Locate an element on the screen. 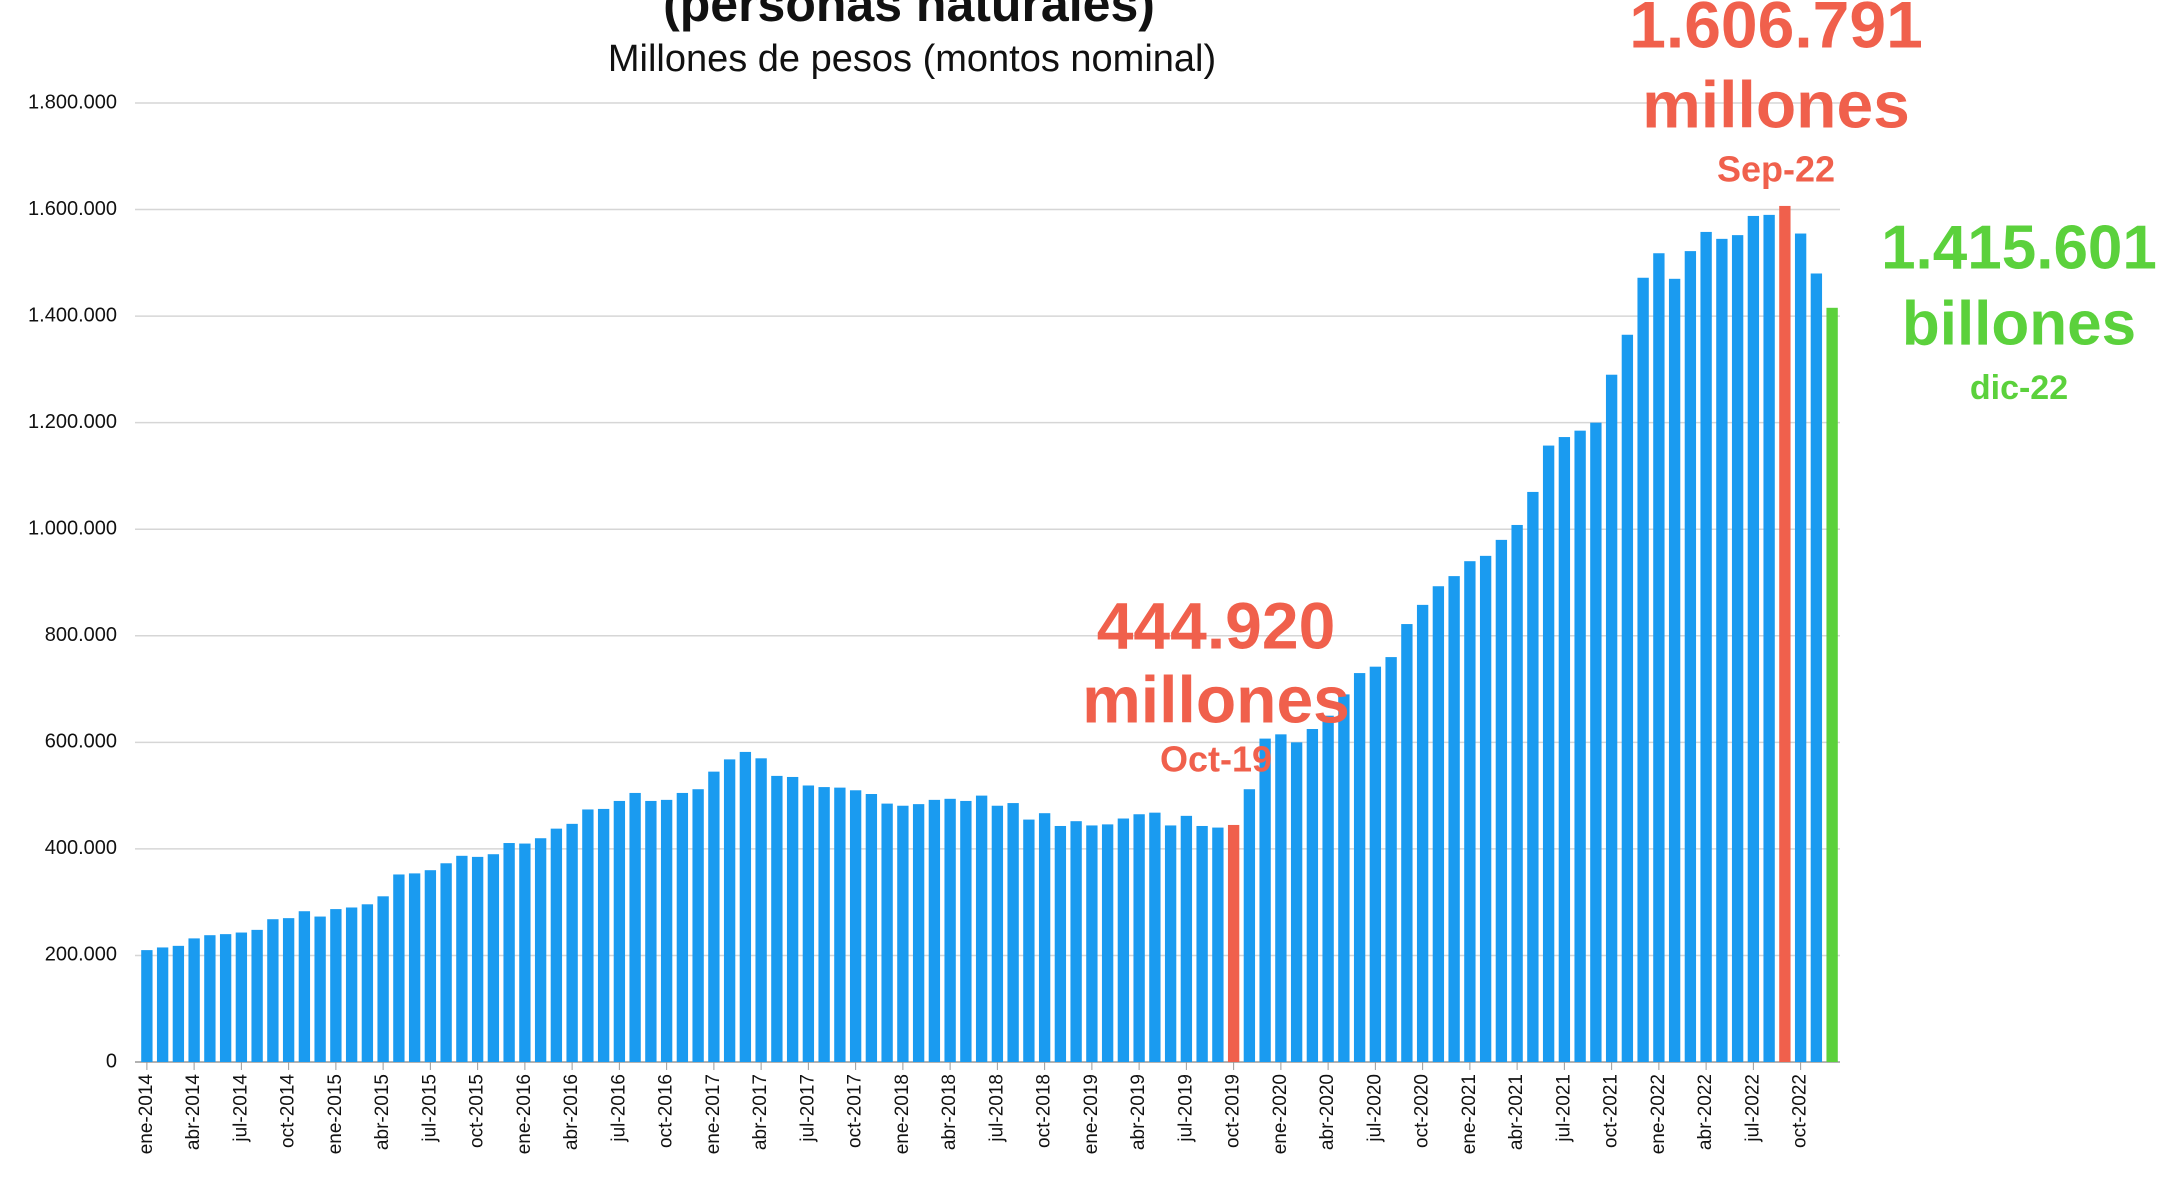 This screenshot has height=1194, width=2159. y-tick-label: 1.200.000 is located at coordinates (72, 422).